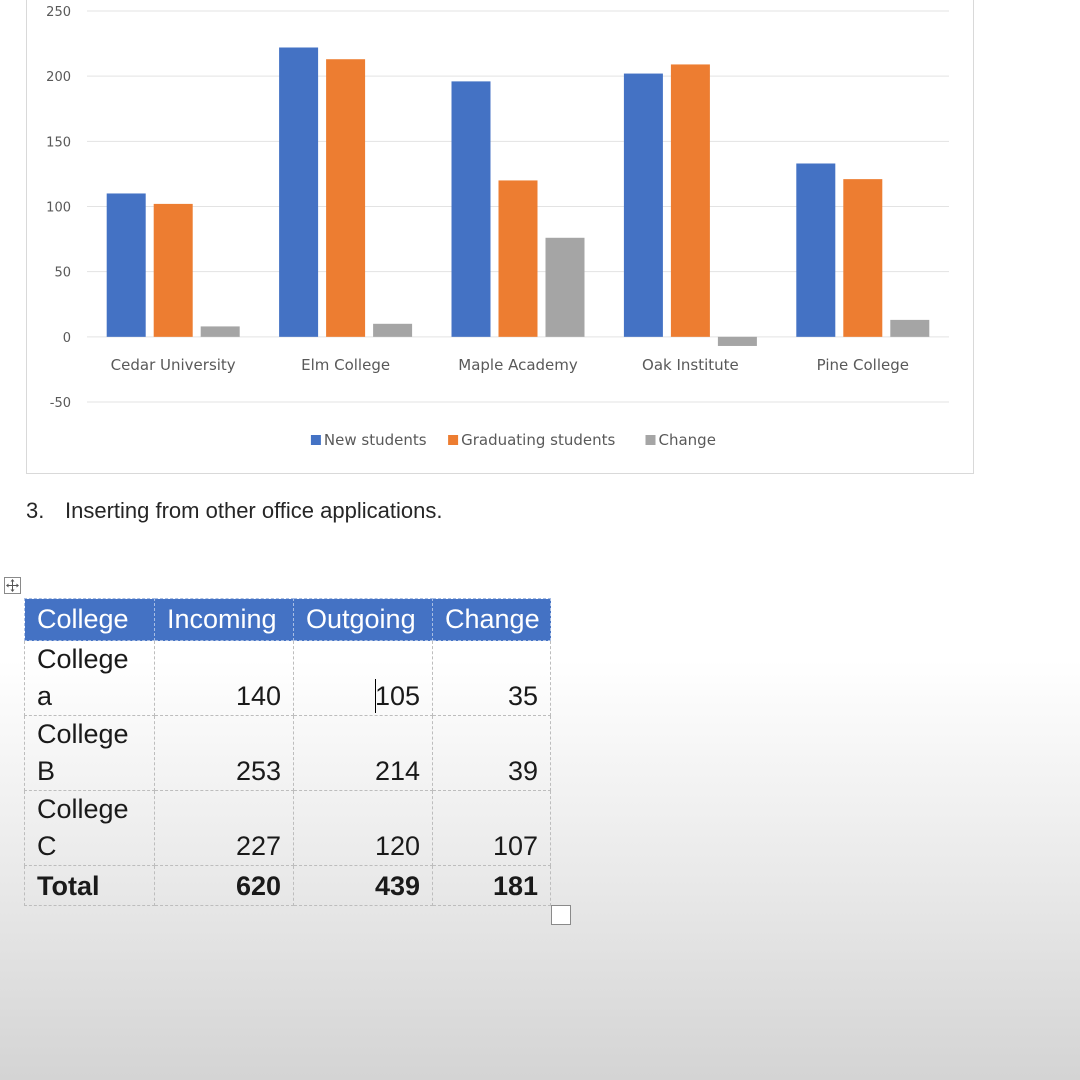 Image resolution: width=1080 pixels, height=1080 pixels. Describe the element at coordinates (224, 753) in the screenshot. I see `cell-incoming: 253` at that location.